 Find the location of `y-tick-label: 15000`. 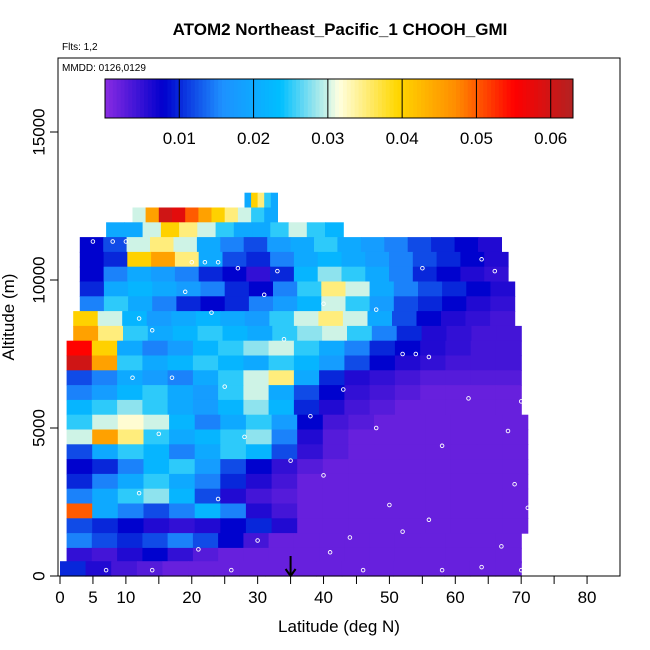

y-tick-label: 15000 is located at coordinates (38, 131).